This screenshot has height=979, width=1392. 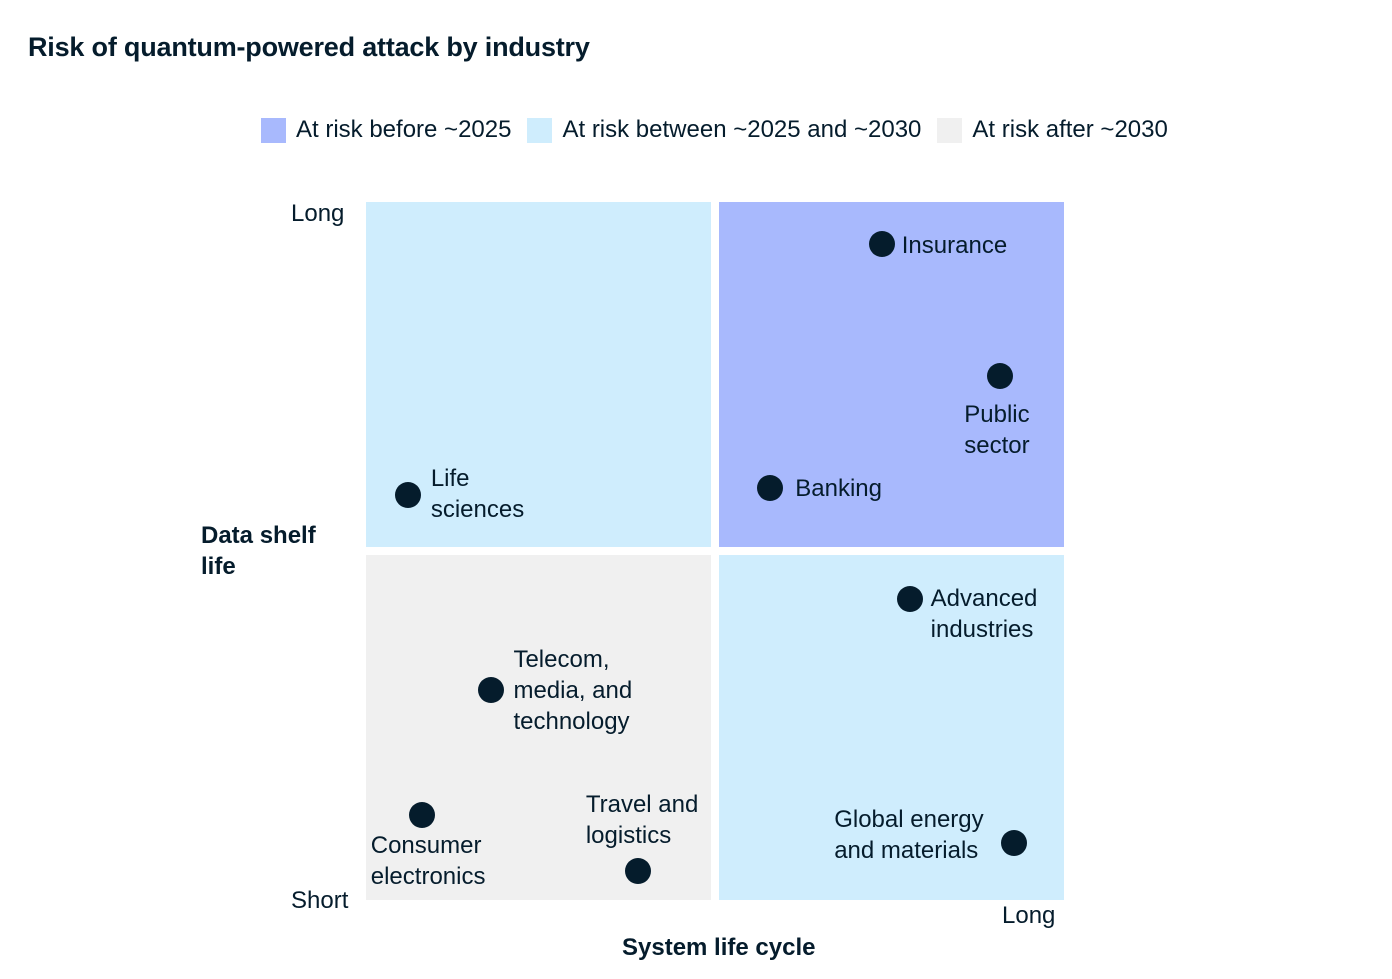 I want to click on data-point-label: Telecom, media, and technology, so click(x=572, y=690).